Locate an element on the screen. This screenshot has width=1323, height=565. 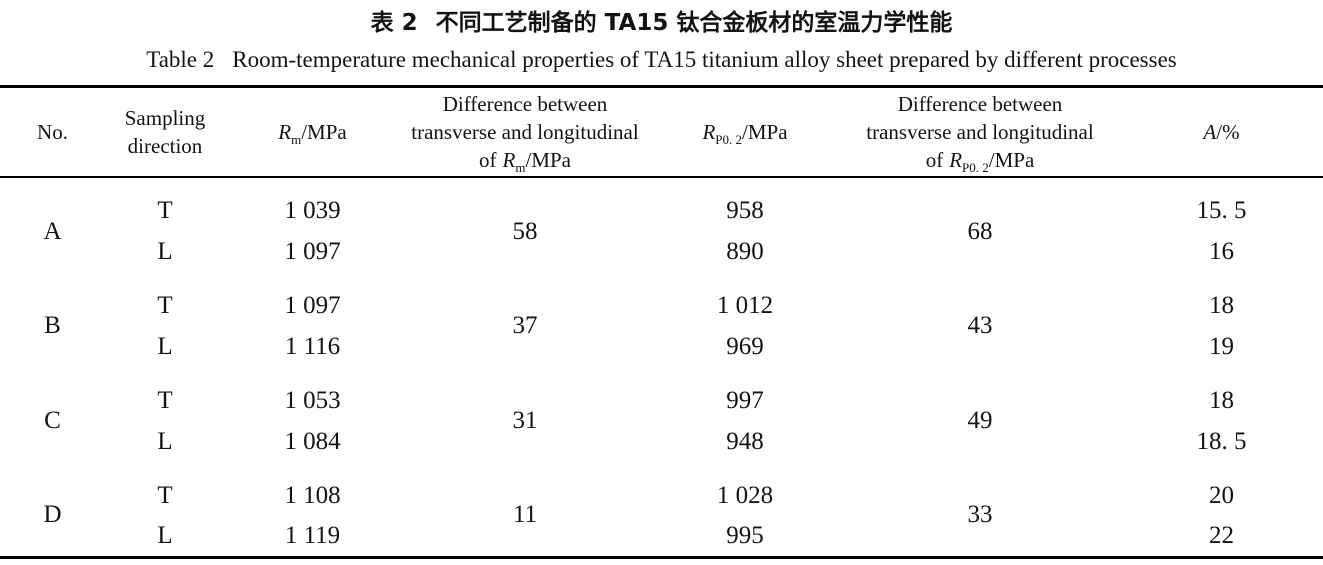
rm-value-cell: 1 108 is located at coordinates (312, 495).